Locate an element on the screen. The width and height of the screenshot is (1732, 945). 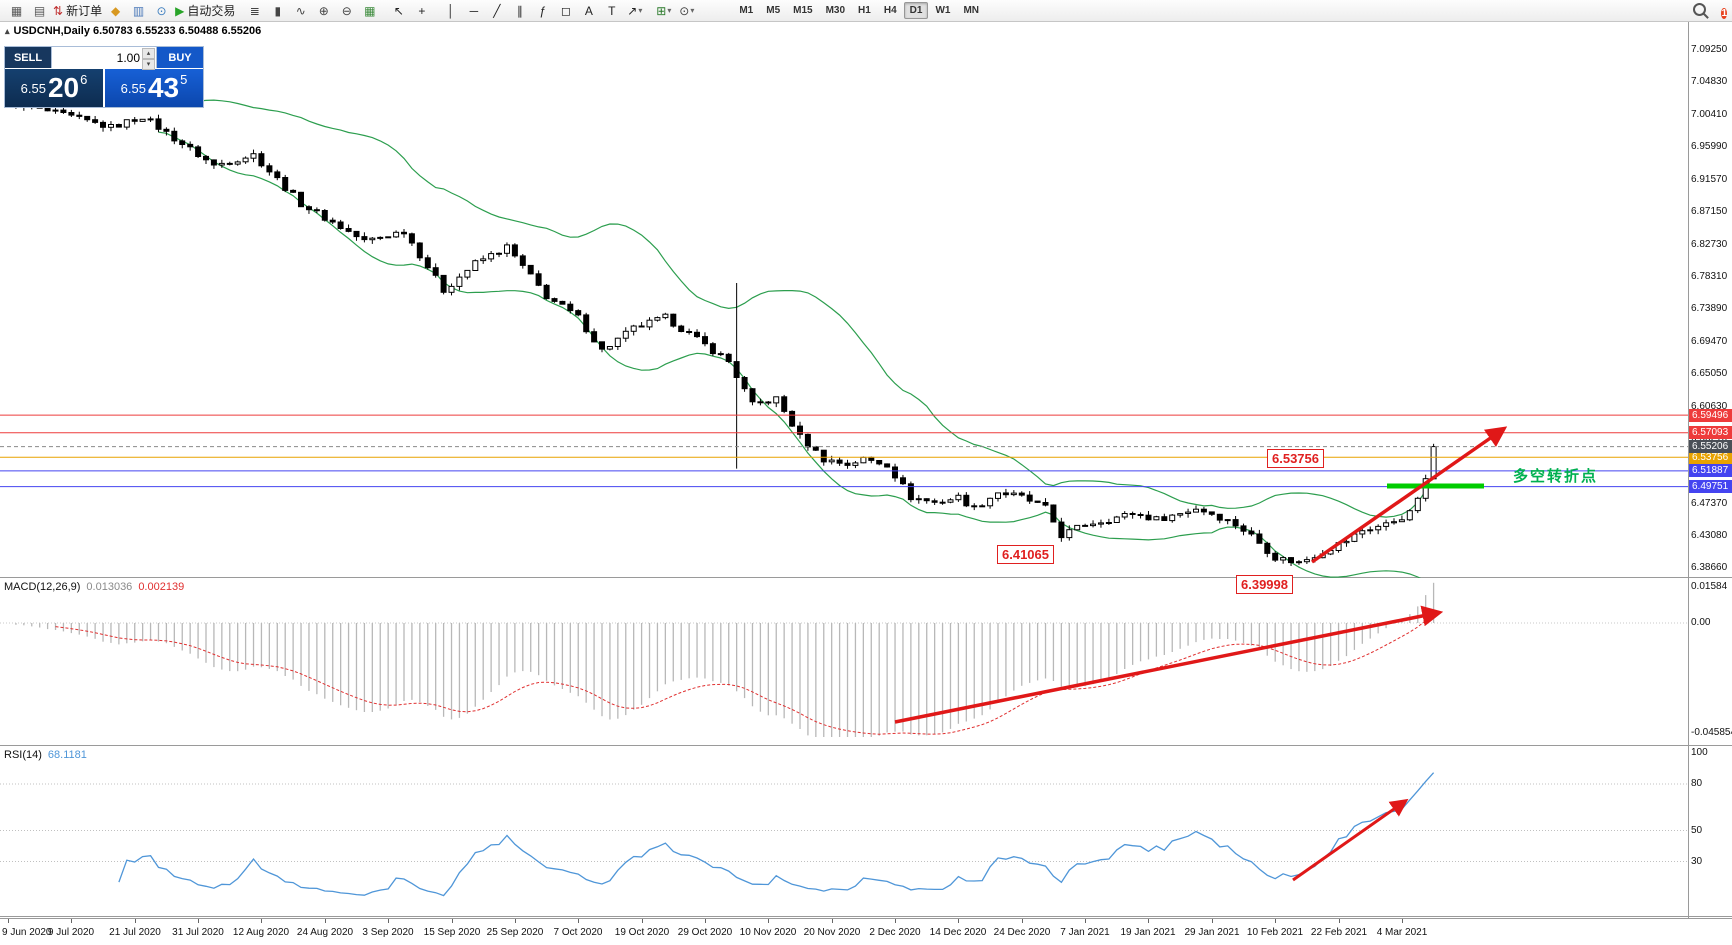
macd-label: MACD(12,26,9) 0.013036 0.002139 is located at coordinates (94, 587).